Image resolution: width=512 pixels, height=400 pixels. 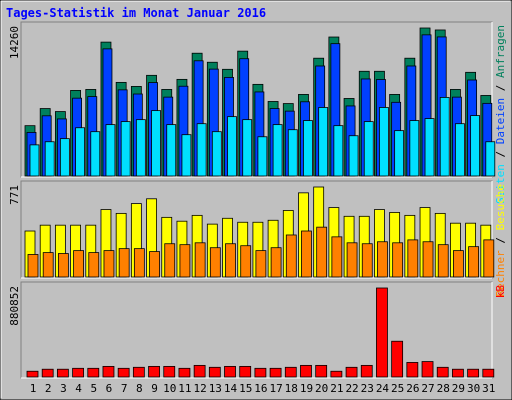 I want to click on x-tick-label: 11, so click(x=184, y=388).